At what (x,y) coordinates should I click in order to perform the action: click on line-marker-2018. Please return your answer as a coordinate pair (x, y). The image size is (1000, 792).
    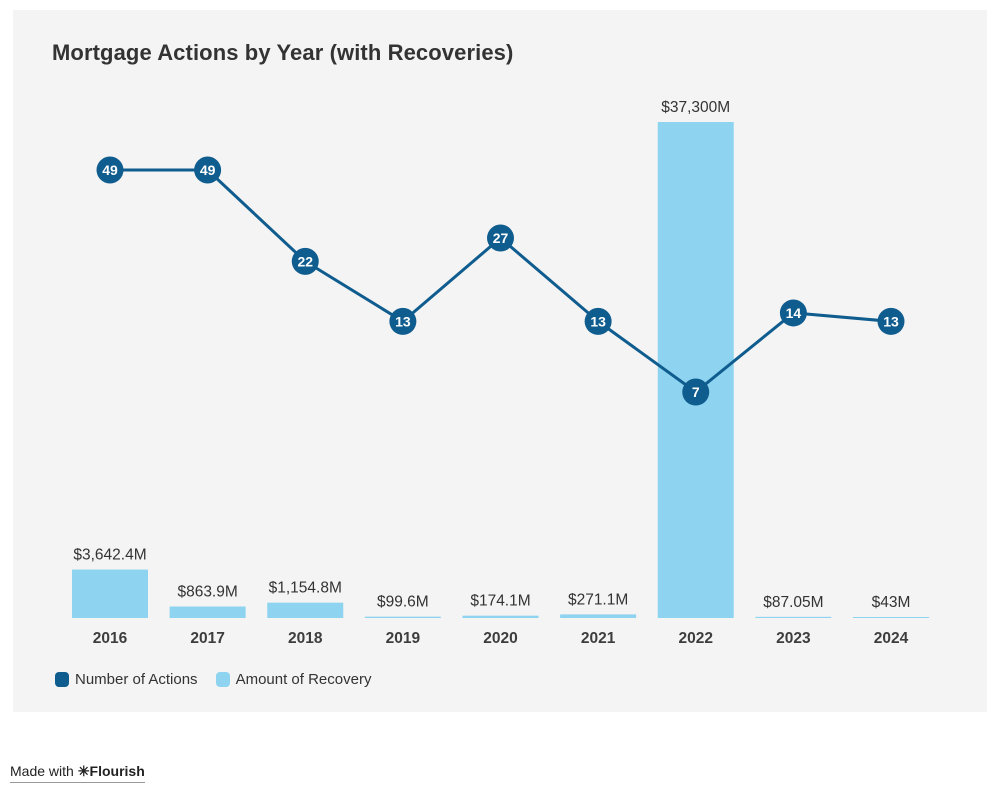
    Looking at the image, I should click on (305, 261).